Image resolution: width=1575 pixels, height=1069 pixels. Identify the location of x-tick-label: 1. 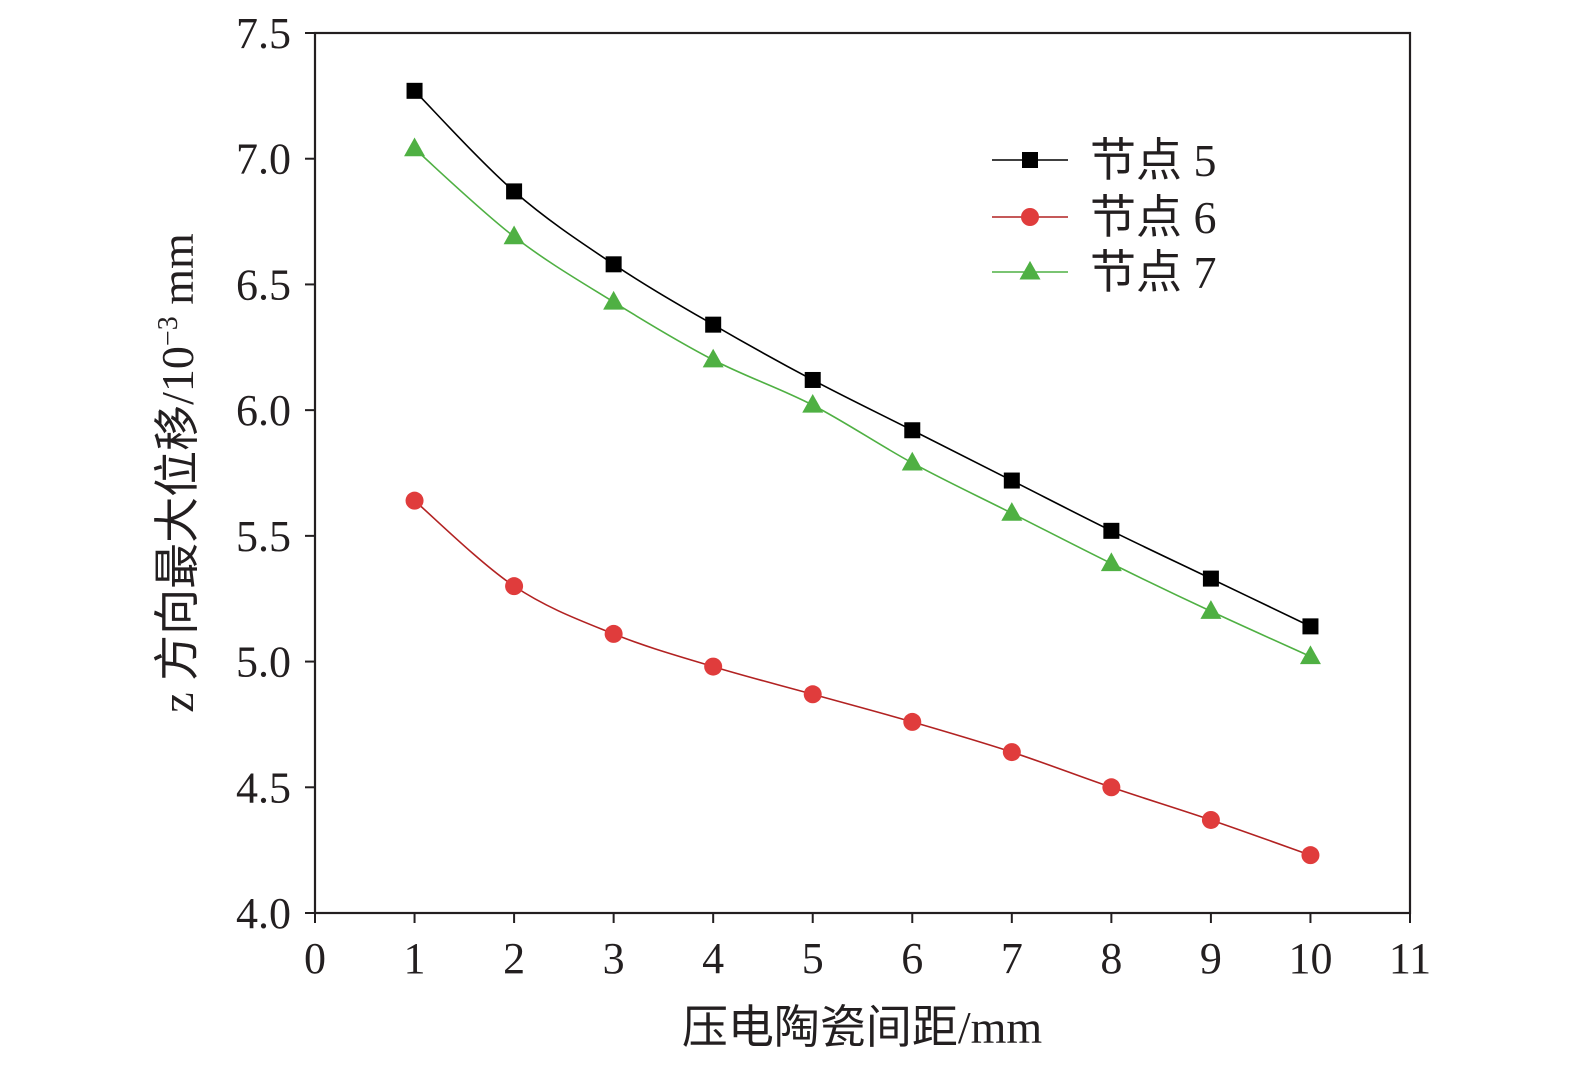
(415, 958).